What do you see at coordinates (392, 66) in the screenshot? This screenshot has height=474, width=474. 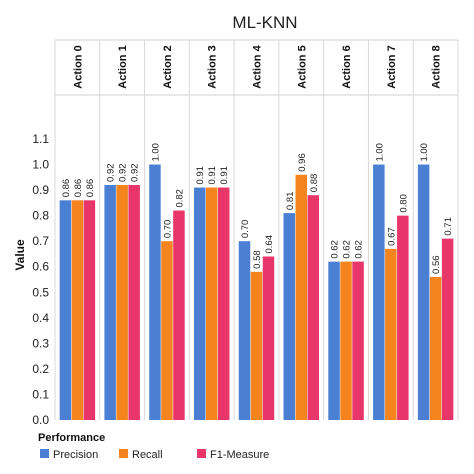 I see `facet-label: Action 7` at bounding box center [392, 66].